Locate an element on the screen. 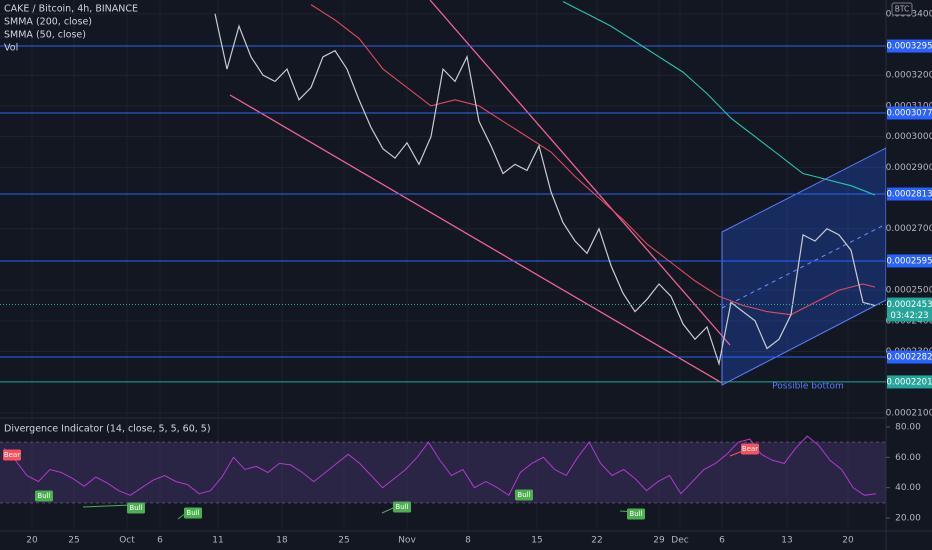 The image size is (932, 550). currency-label: BTC is located at coordinates (902, 9).